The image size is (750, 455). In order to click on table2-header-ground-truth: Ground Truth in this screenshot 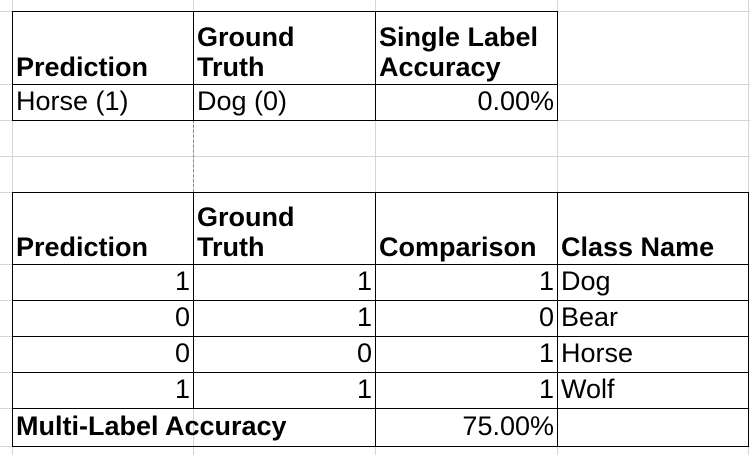, I will do `click(246, 232)`.